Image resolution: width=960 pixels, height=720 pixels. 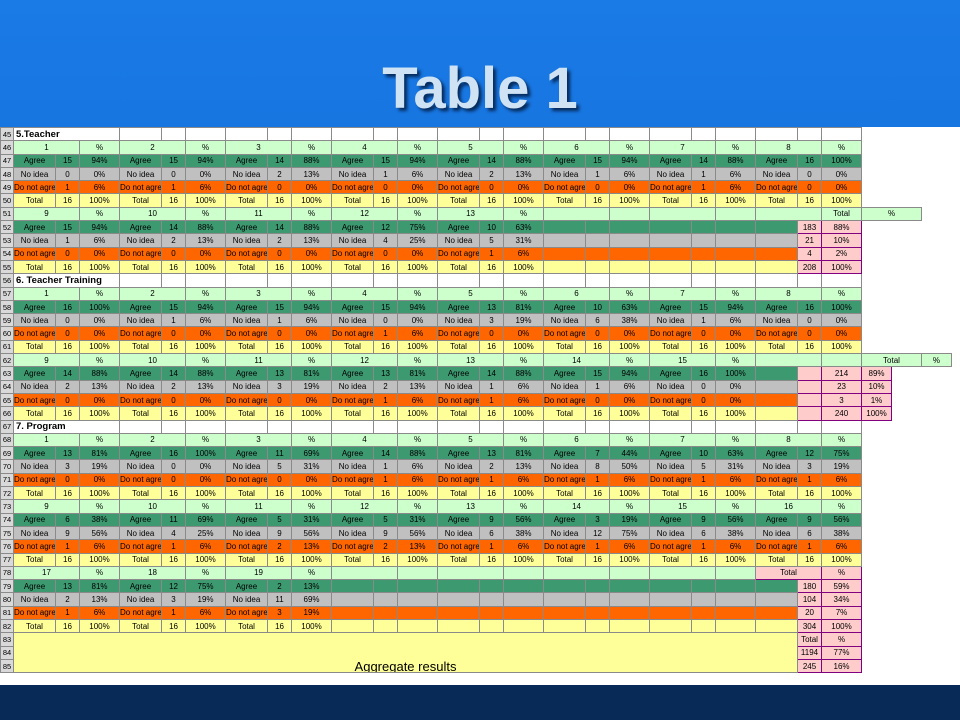 What do you see at coordinates (810, 599) in the screenshot?
I see `data-cell: 104` at bounding box center [810, 599].